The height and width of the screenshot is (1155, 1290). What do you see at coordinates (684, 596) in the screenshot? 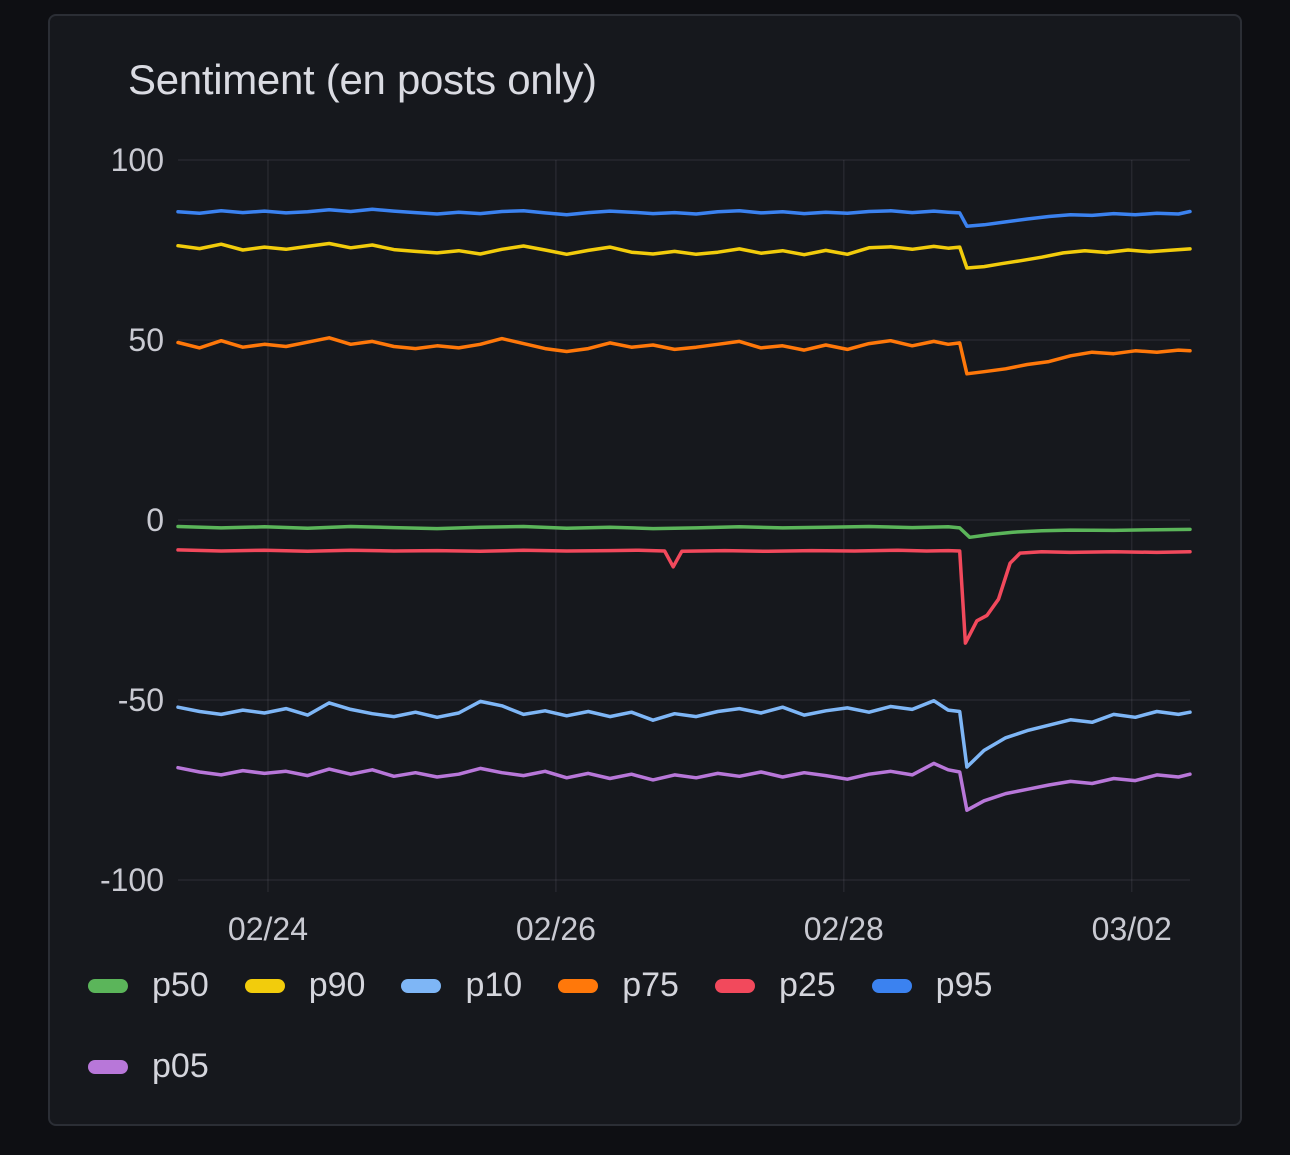
I see `series-line-p25` at bounding box center [684, 596].